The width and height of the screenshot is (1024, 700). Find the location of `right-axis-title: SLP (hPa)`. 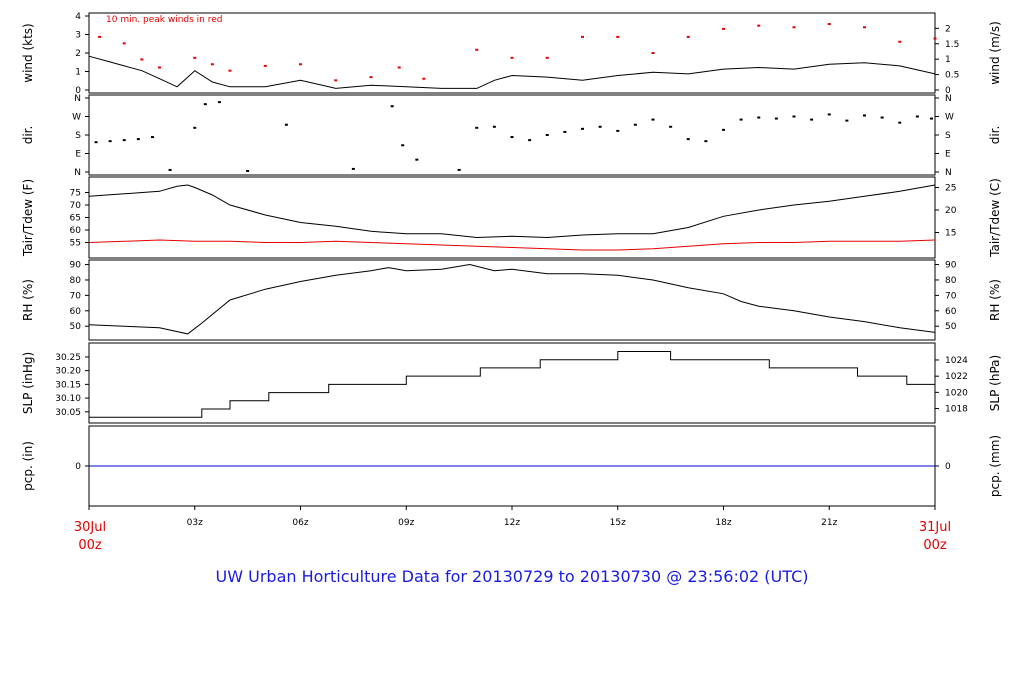

right-axis-title: SLP (hPa) is located at coordinates (995, 383).